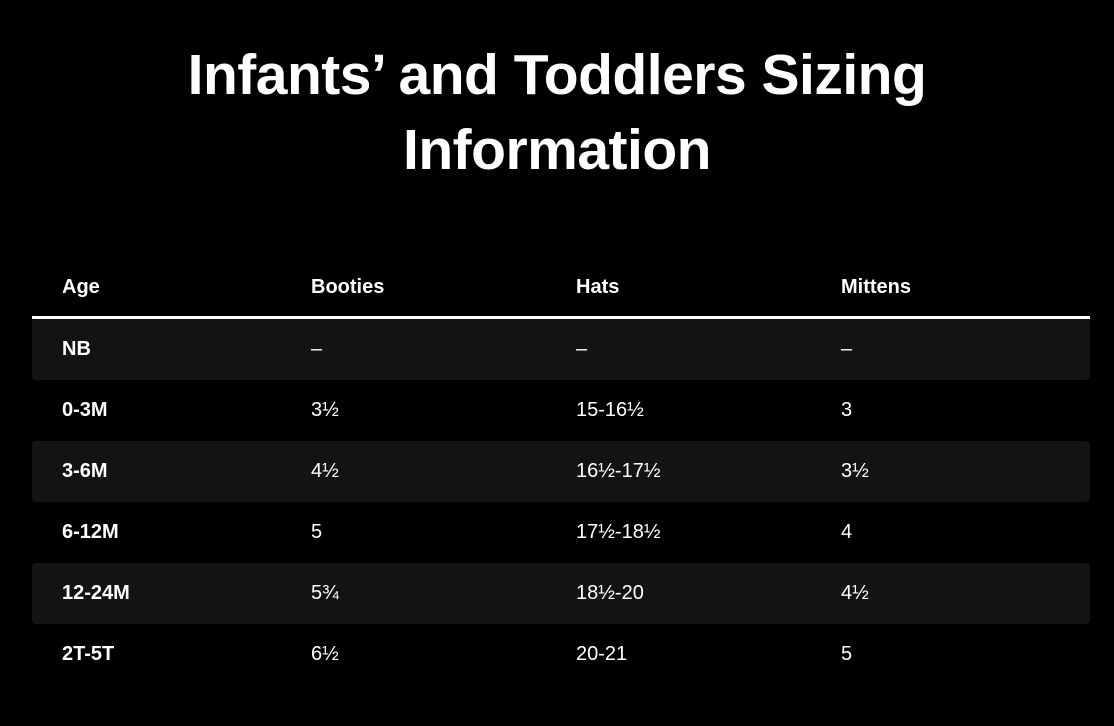  Describe the element at coordinates (85, 471) in the screenshot. I see `age-cell: 3-6M` at that location.